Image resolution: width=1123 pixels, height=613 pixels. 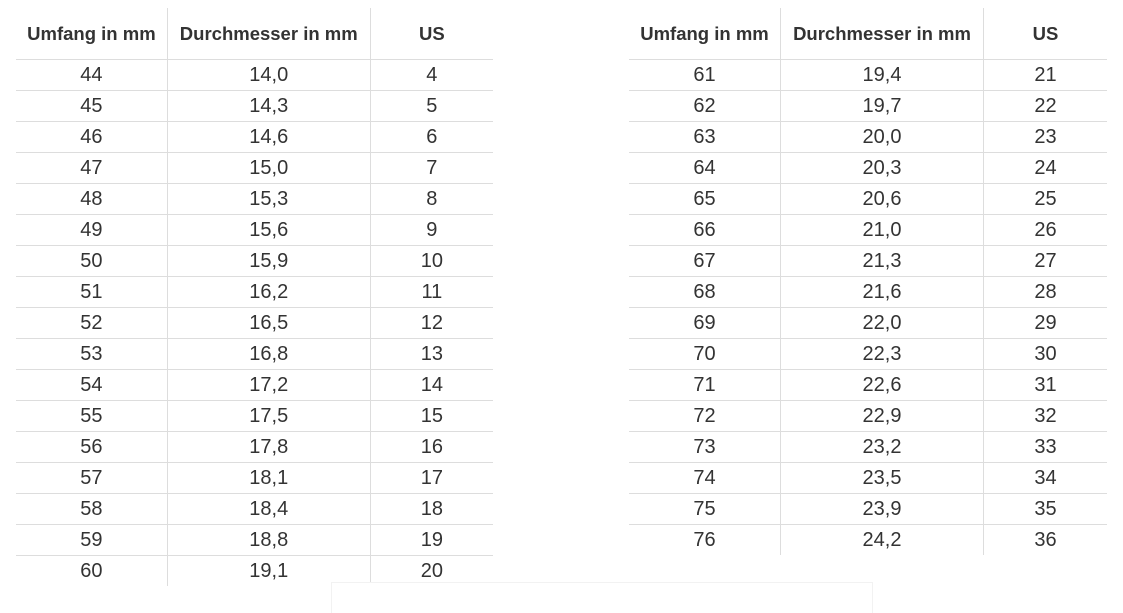 What do you see at coordinates (705, 199) in the screenshot?
I see `umfang-cell: 65` at bounding box center [705, 199].